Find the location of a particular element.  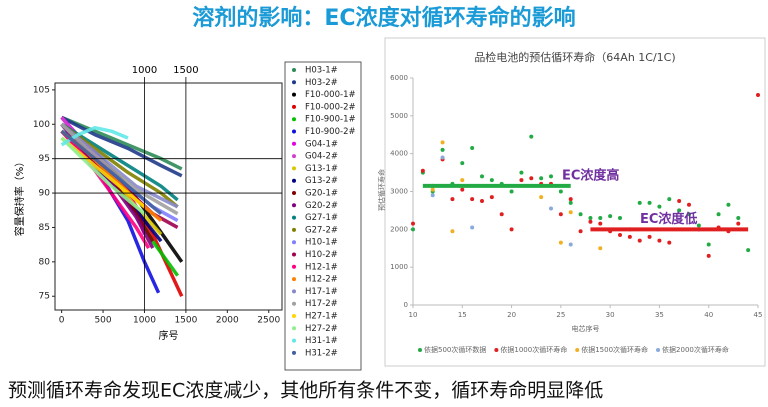

y-tick-label: 0 is located at coordinates (406, 305).